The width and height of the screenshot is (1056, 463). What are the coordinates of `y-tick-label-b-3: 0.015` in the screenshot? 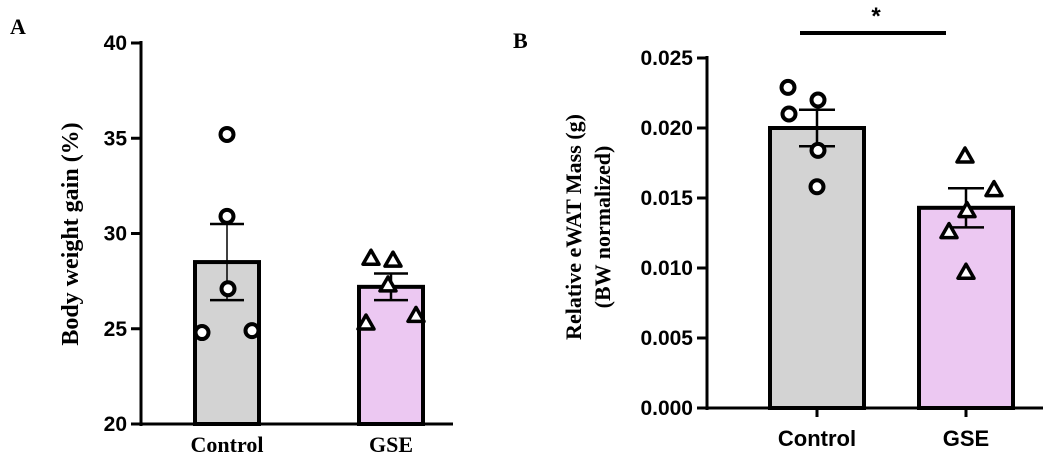 It's located at (666, 198).